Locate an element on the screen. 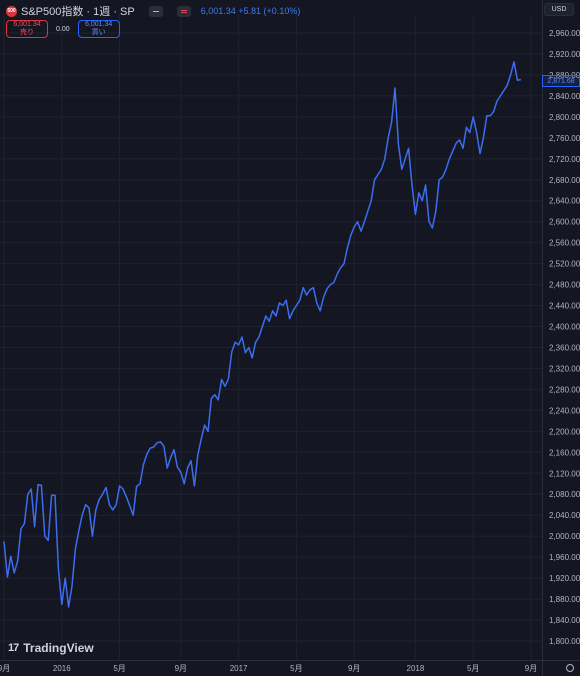 The width and height of the screenshot is (580, 676). price-change: +5.81 (+0.10%) is located at coordinates (269, 11).